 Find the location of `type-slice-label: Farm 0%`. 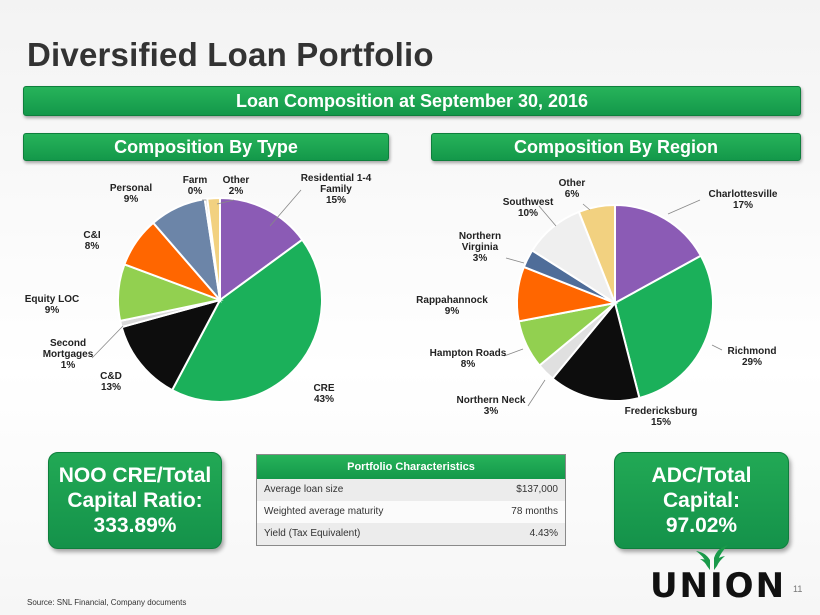

type-slice-label: Farm 0% is located at coordinates (195, 186).